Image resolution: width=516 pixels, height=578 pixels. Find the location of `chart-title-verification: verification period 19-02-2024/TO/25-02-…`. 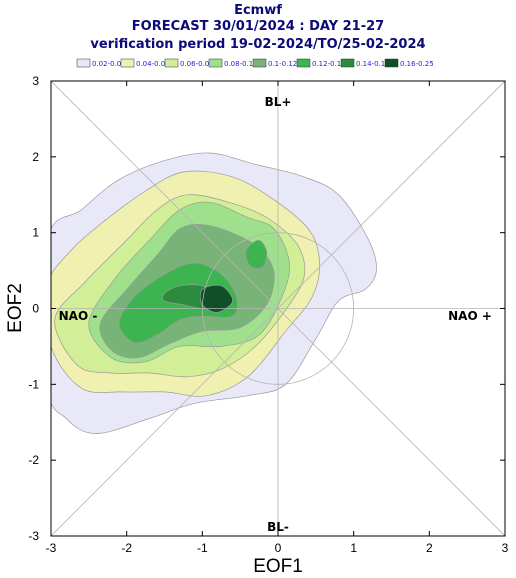

chart-title-verification: verification period 19-02-2024/TO/25-02-… is located at coordinates (258, 44).